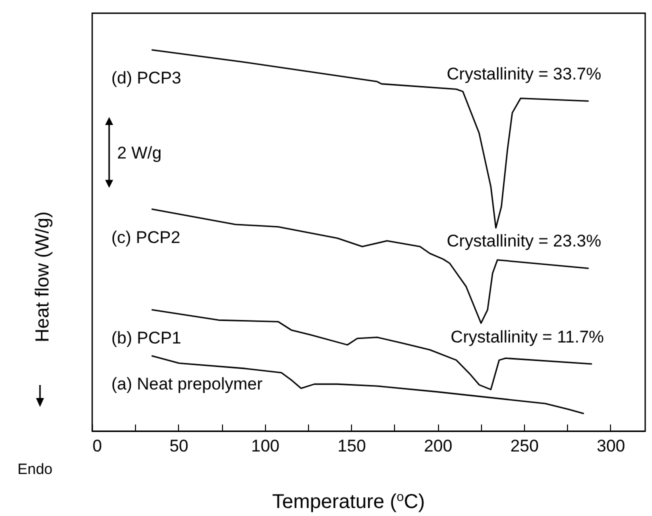 The height and width of the screenshot is (516, 652). I want to click on text: Endo, so click(35, 469).